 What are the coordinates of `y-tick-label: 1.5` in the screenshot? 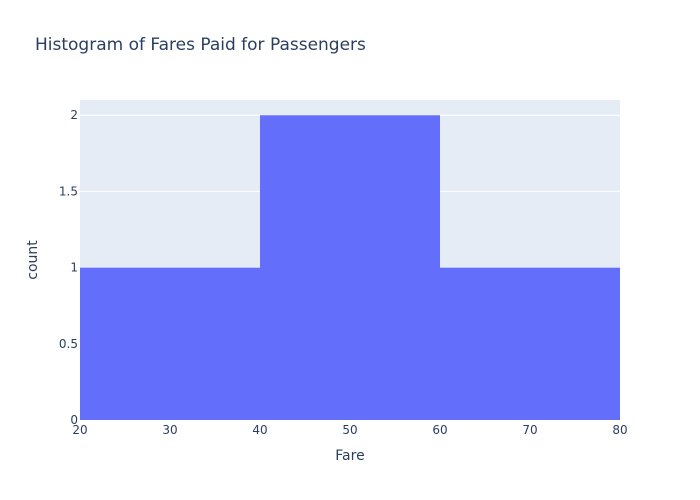 It's located at (68, 191).